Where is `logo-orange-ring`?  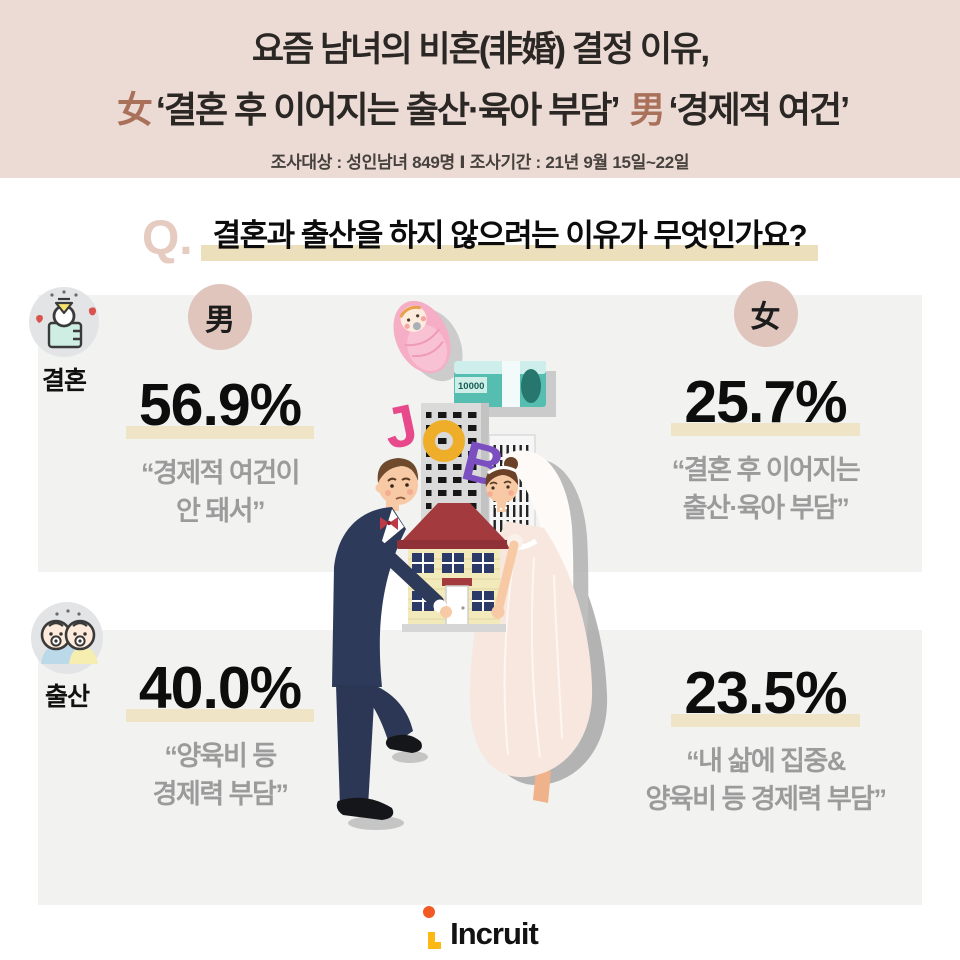 logo-orange-ring is located at coordinates (429, 912).